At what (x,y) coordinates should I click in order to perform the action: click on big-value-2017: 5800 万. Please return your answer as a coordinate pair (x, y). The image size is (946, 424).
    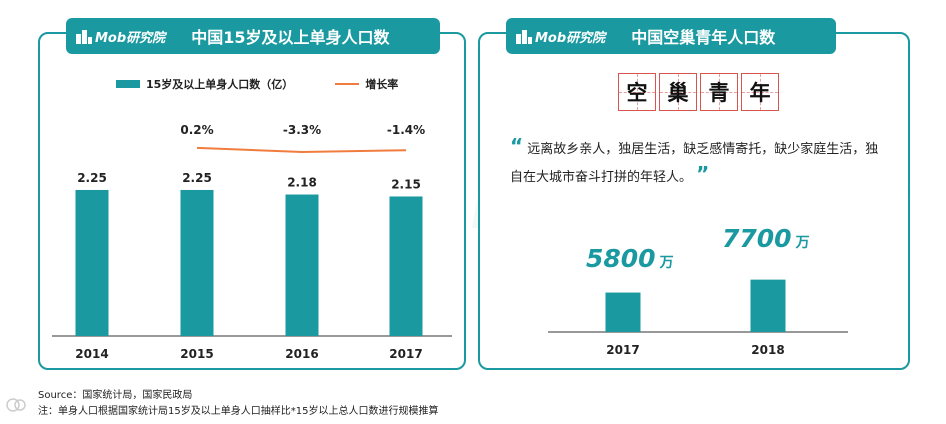
    Looking at the image, I should click on (630, 258).